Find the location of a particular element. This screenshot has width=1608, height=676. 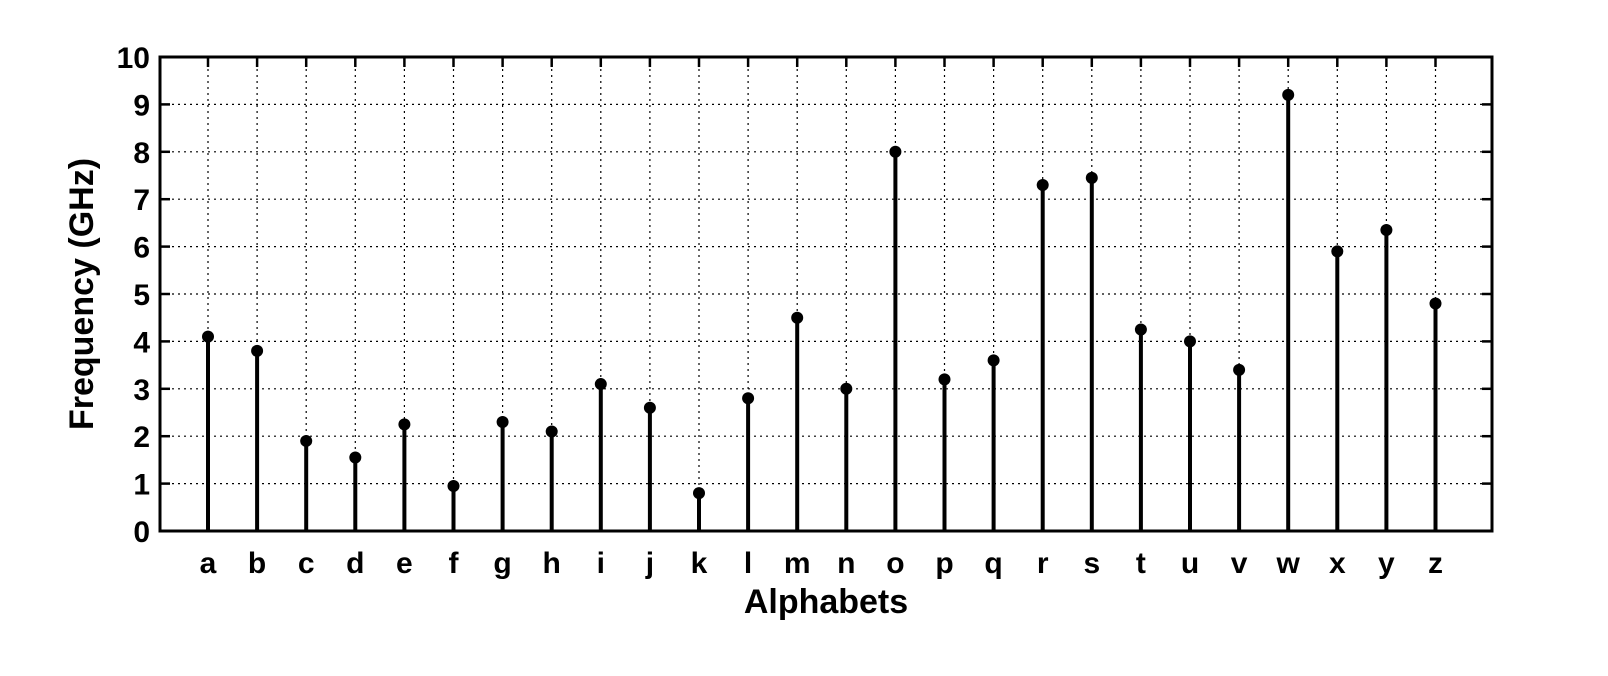

x-tick-label: k is located at coordinates (699, 563).